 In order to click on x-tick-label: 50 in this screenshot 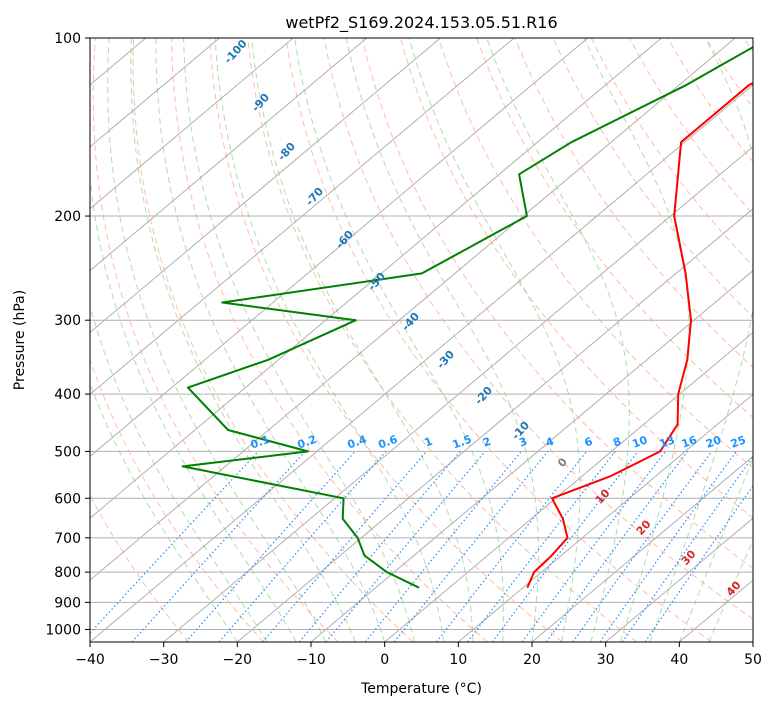, I will do `click(753, 660)`.